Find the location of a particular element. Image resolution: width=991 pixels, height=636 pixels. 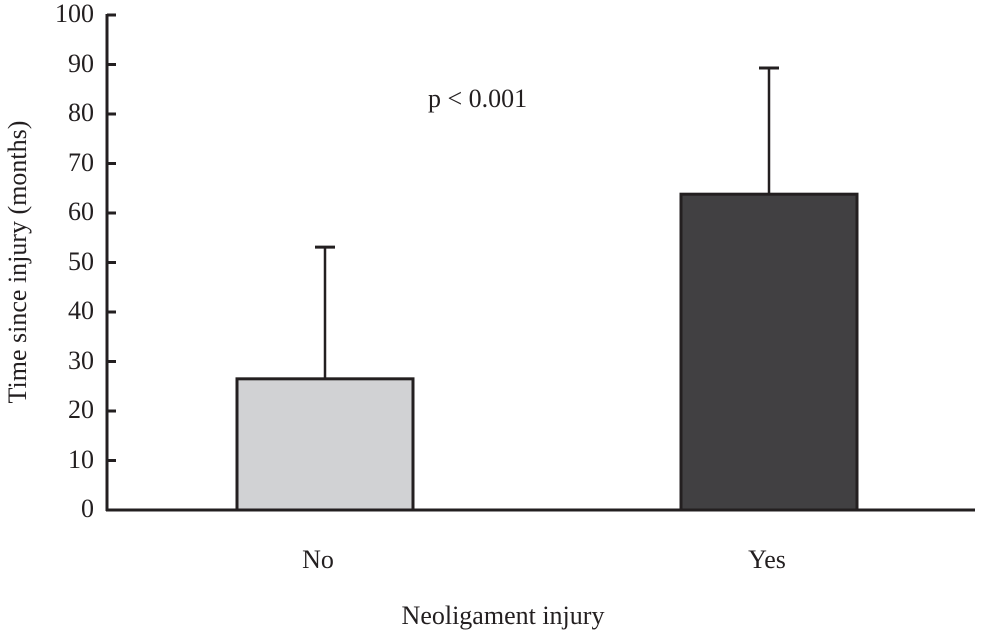

y-tick-label: 60 is located at coordinates (81, 211).